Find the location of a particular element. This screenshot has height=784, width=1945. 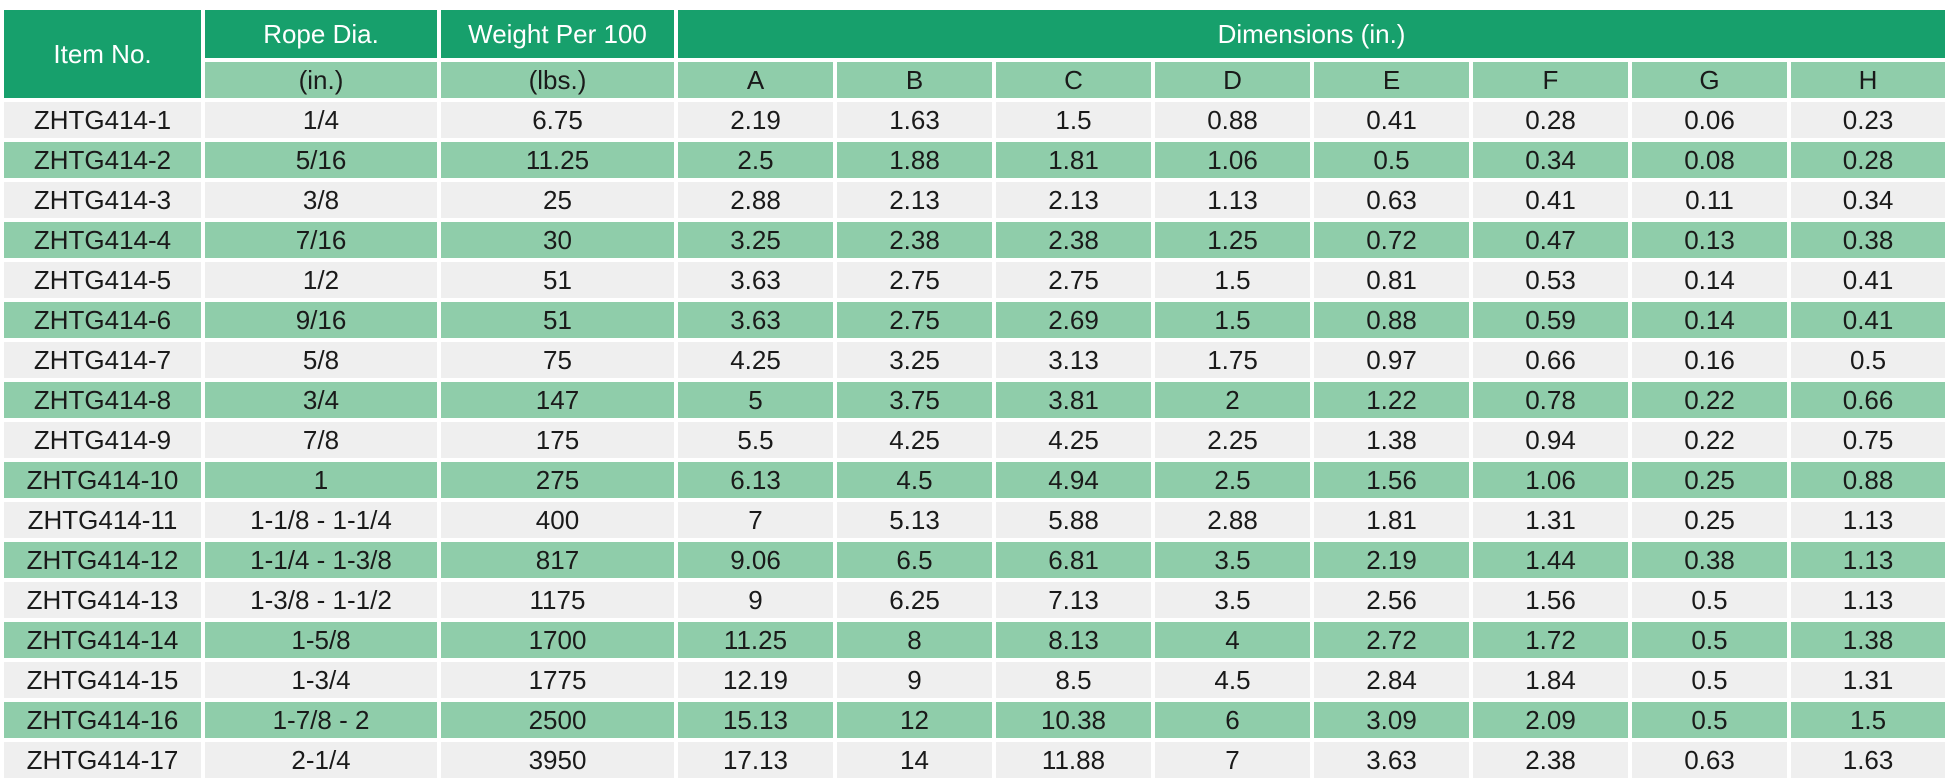

cell-rope-dia: 5/16 is located at coordinates (321, 160).